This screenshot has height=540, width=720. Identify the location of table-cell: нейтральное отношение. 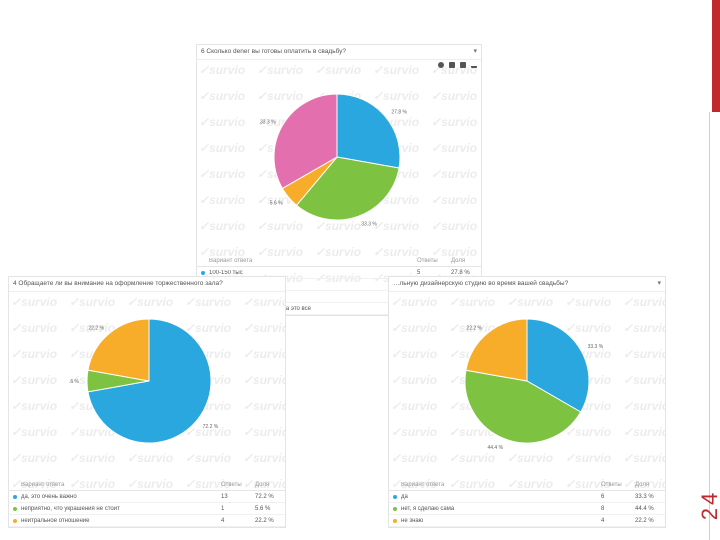
(55, 520).